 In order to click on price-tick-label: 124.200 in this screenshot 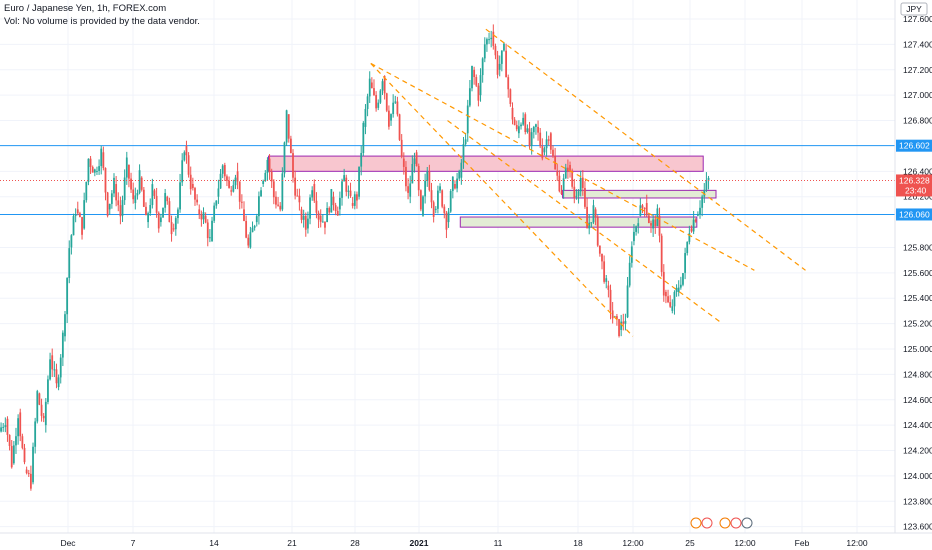, I will do `click(917, 451)`.